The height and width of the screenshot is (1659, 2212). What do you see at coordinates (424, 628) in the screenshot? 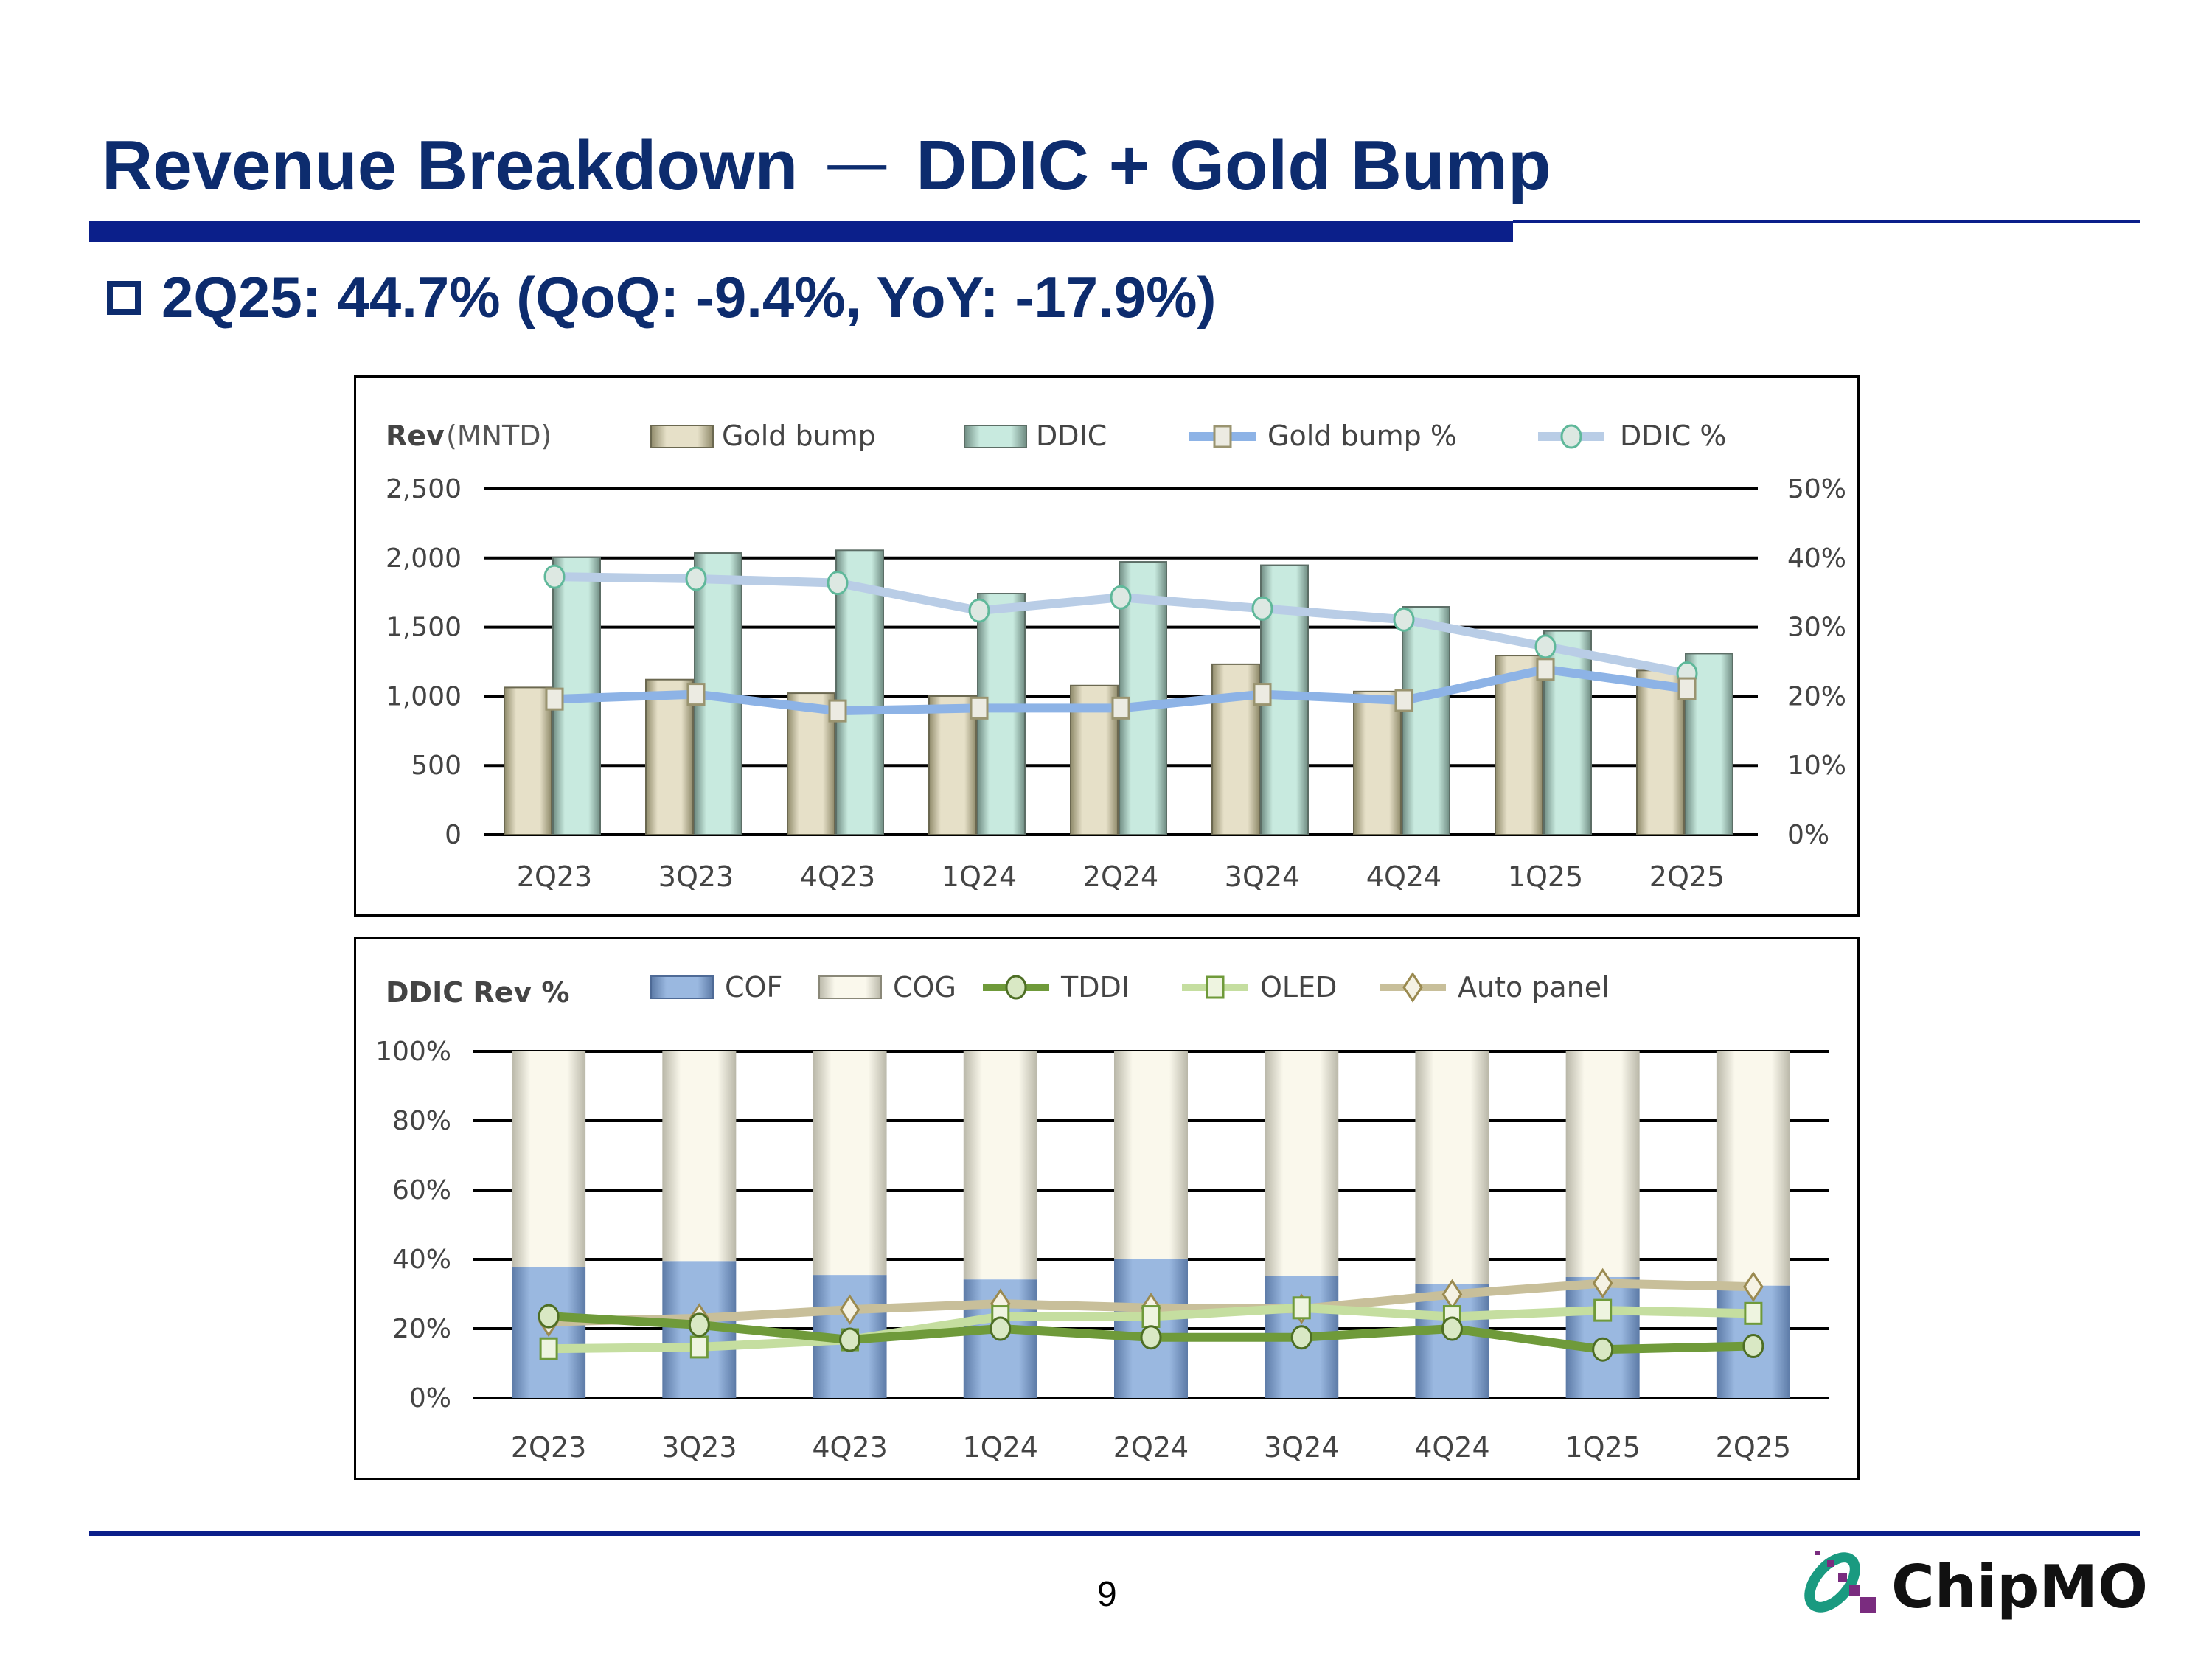
I see `y-tick-label: 1,500` at bounding box center [424, 628].